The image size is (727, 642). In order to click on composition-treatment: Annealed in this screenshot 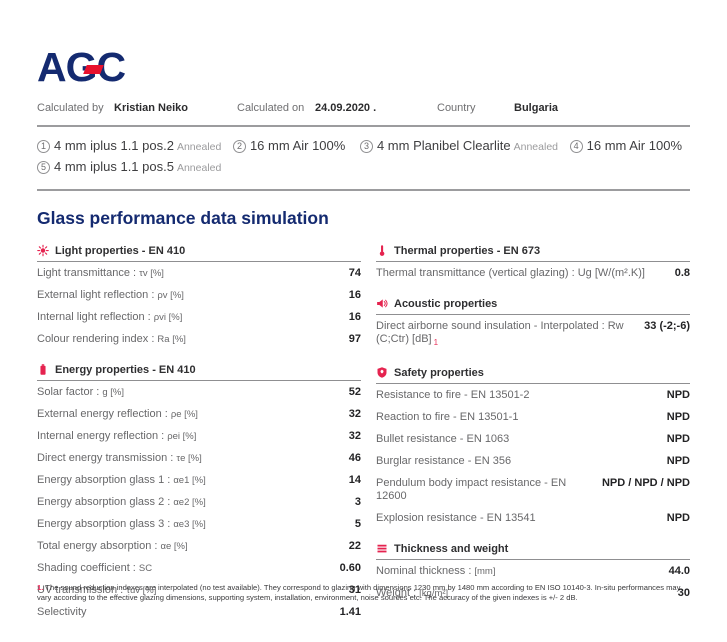, I will do `click(199, 147)`.